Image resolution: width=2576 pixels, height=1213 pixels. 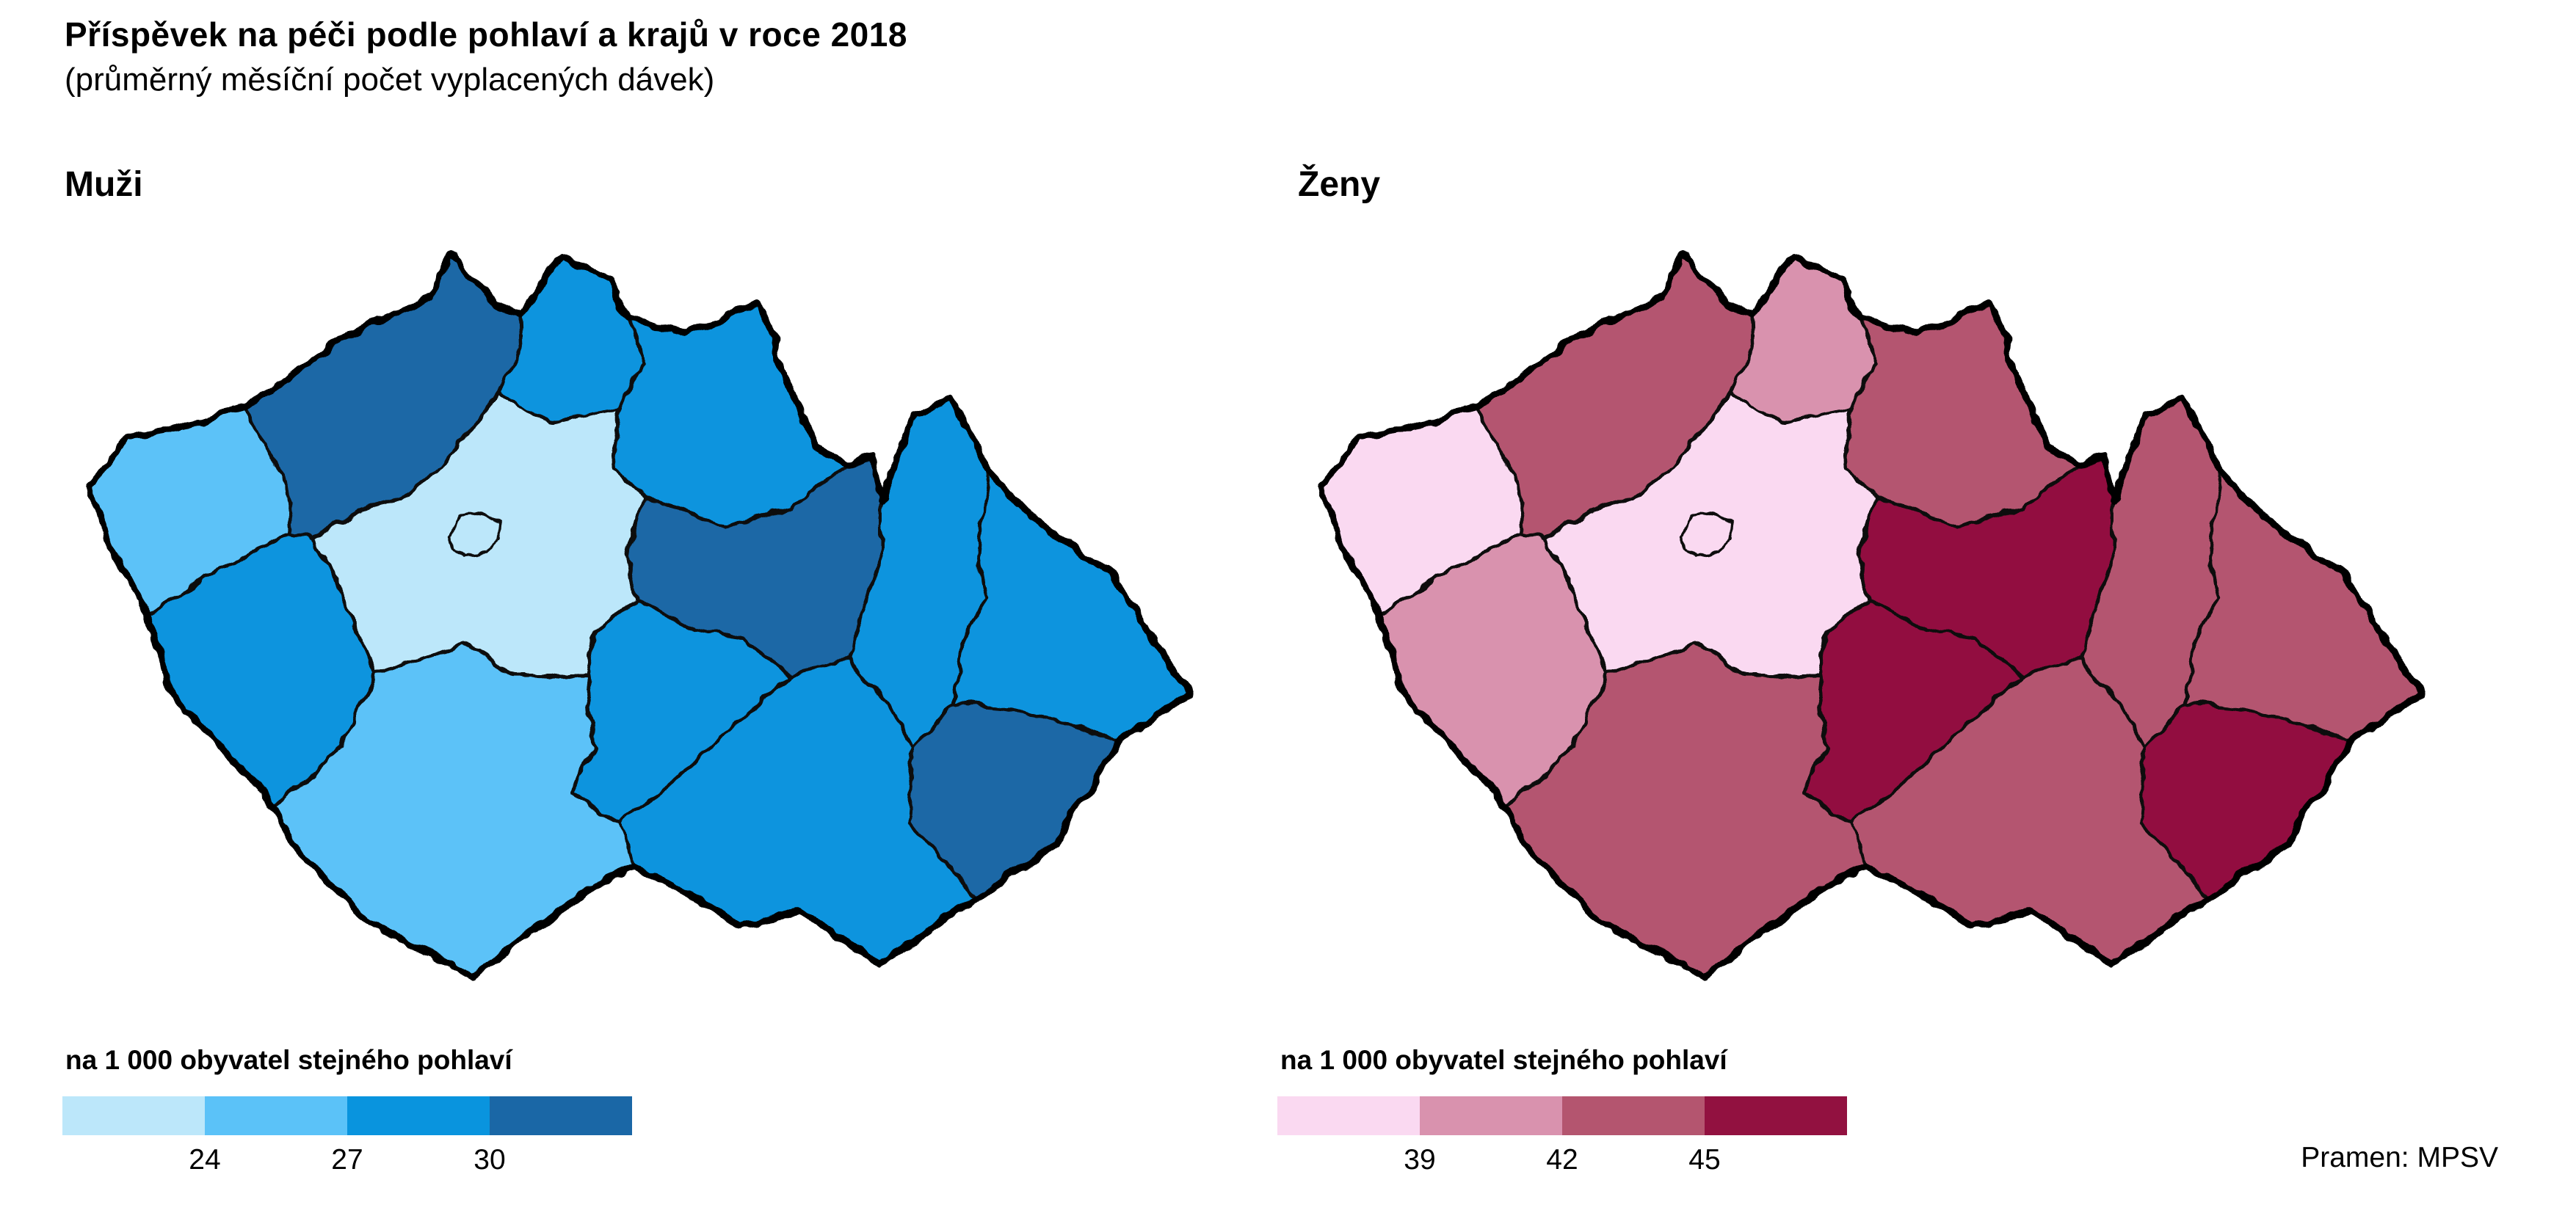 I want to click on legend-tick: 24, so click(x=205, y=1160).